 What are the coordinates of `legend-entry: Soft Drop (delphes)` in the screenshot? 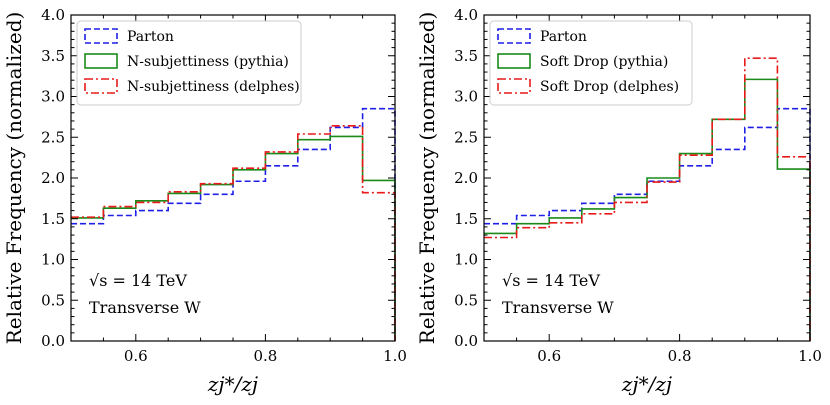 It's located at (609, 87).